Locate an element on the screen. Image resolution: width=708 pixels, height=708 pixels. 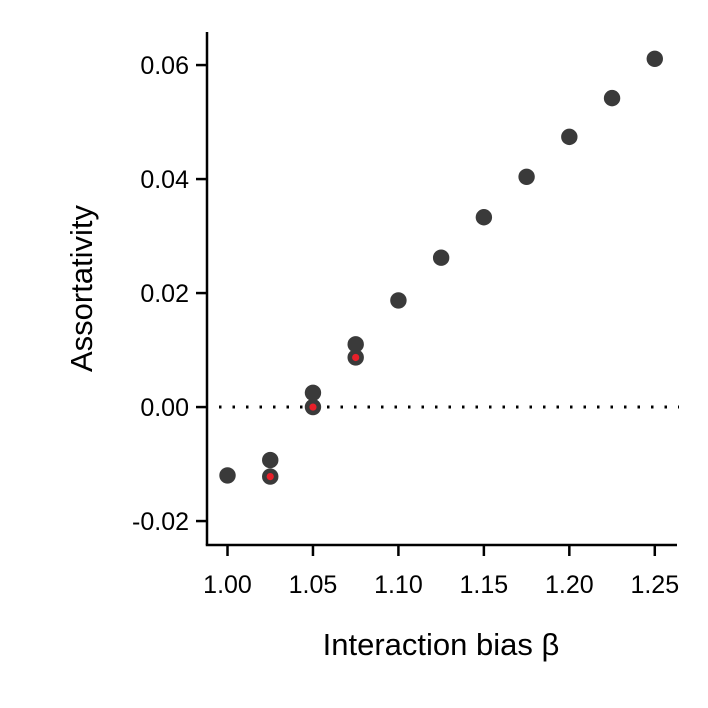
y-tick-label: 0.00 is located at coordinates (164, 408).